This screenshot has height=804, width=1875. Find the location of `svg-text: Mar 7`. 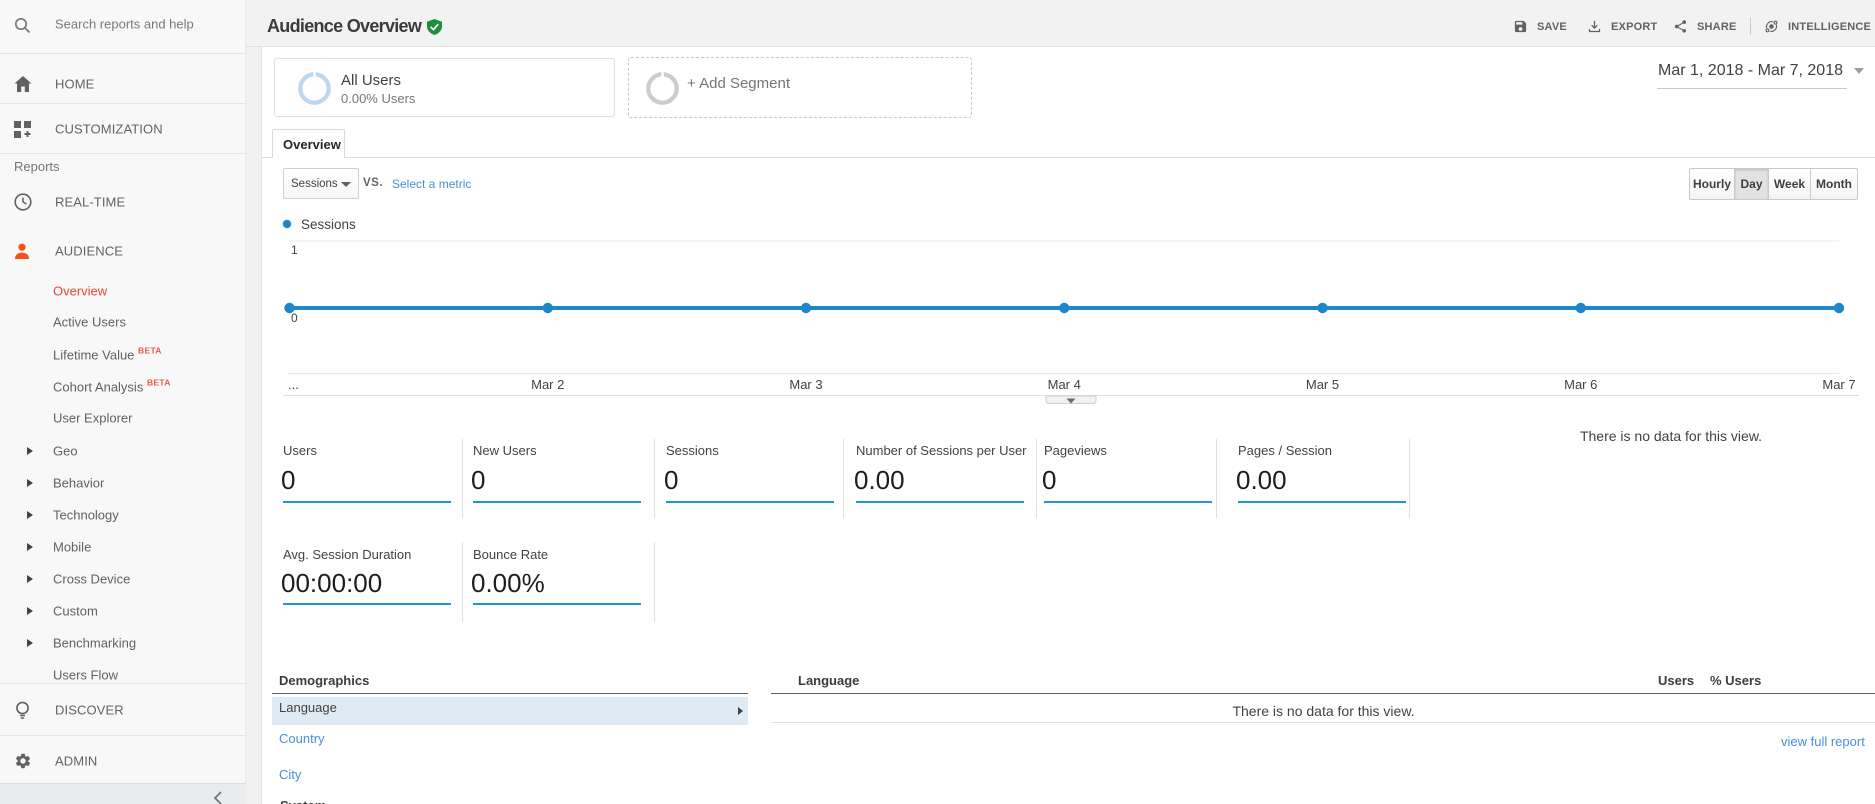

svg-text: Mar 7 is located at coordinates (1838, 384).